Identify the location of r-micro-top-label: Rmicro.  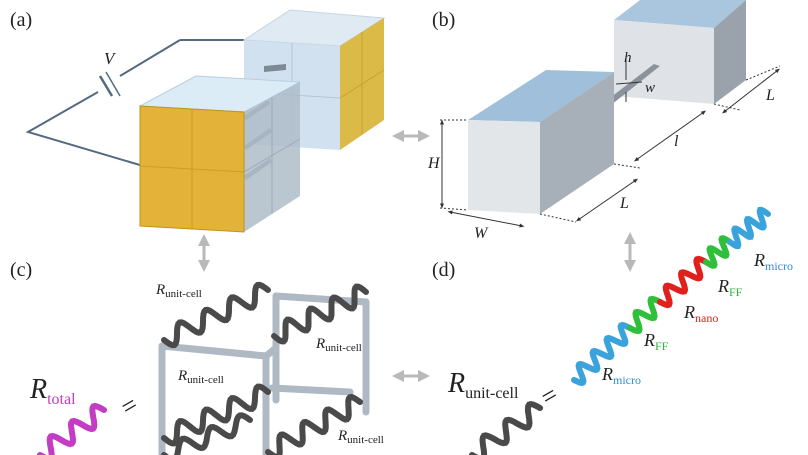
(773, 261).